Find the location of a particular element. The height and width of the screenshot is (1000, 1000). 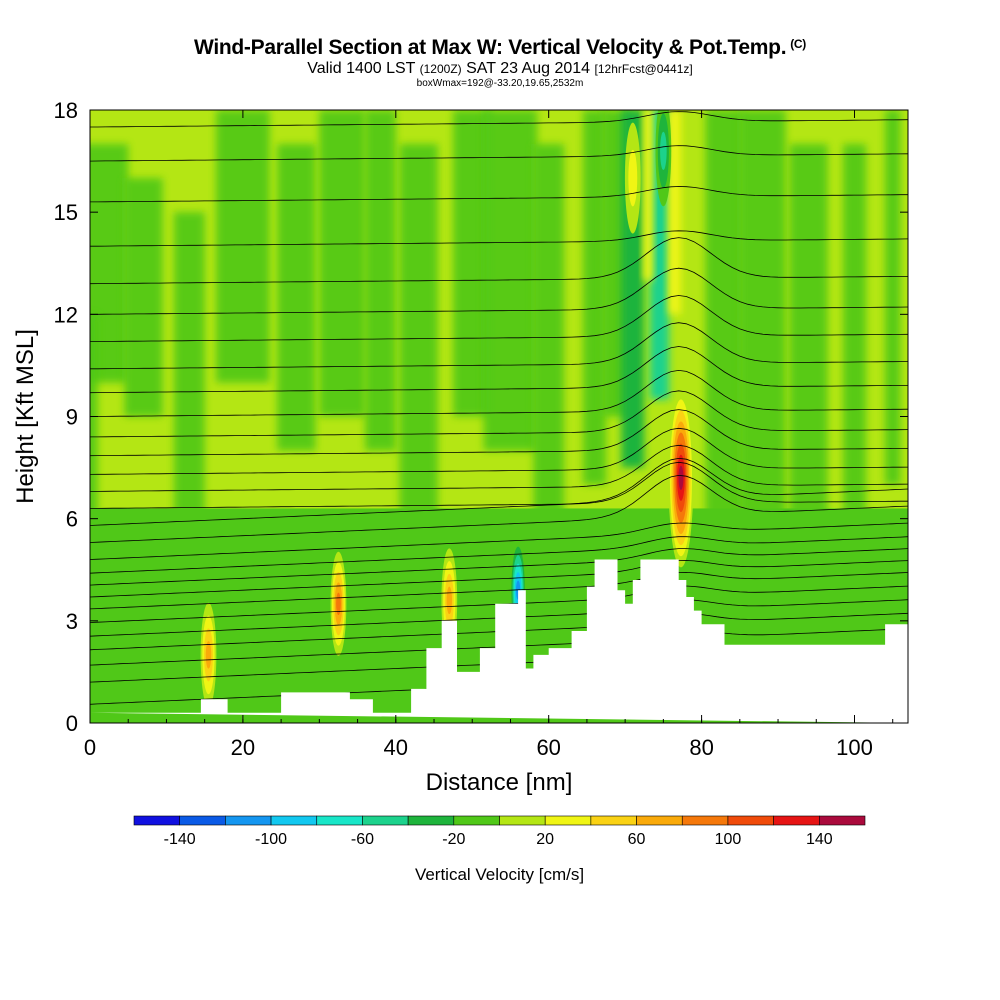

colorbar-tick-label: -20 is located at coordinates (453, 839).